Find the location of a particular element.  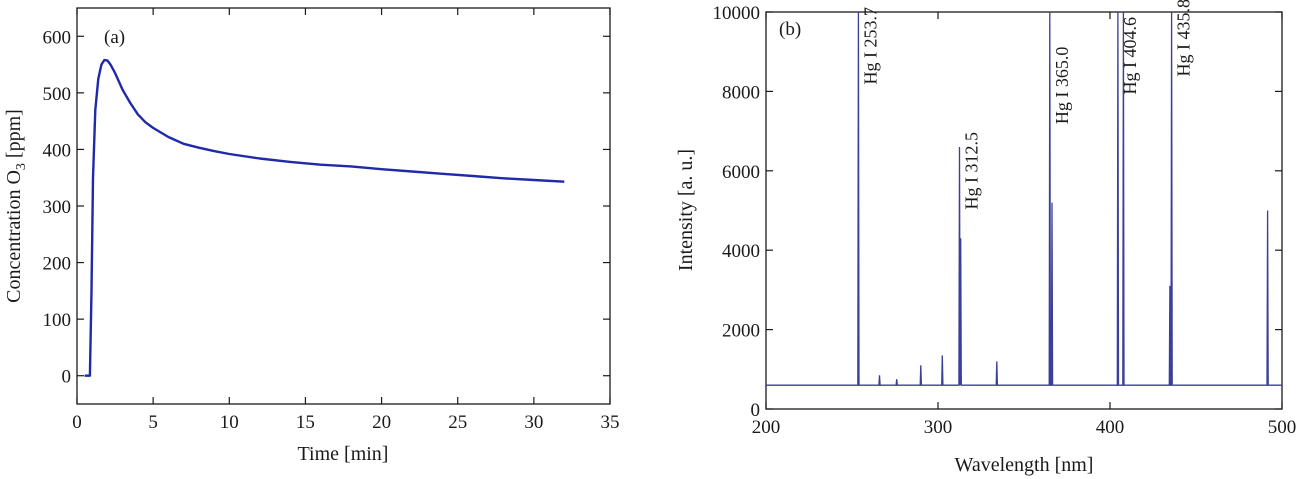

y-axis-title-b: Intensity [a. u.] is located at coordinates (686, 210).